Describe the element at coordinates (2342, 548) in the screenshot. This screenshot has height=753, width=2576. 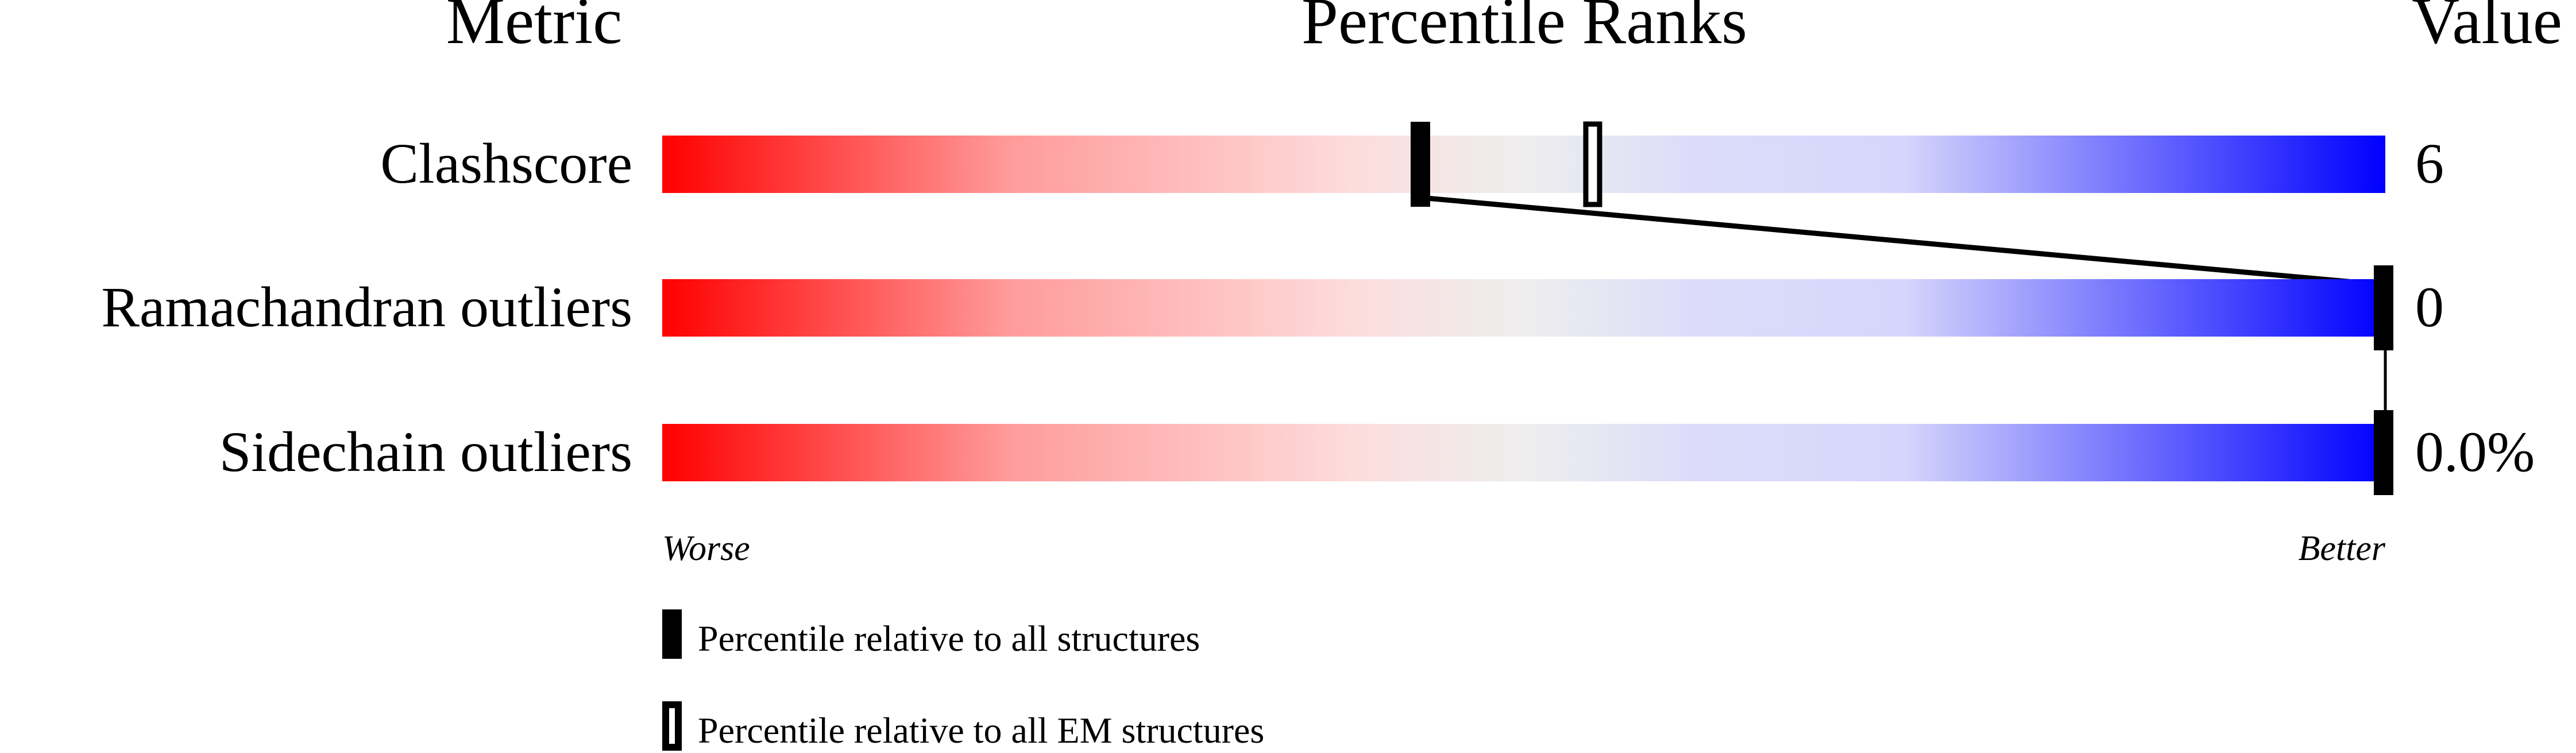
I see `axis-label-better: Better` at that location.